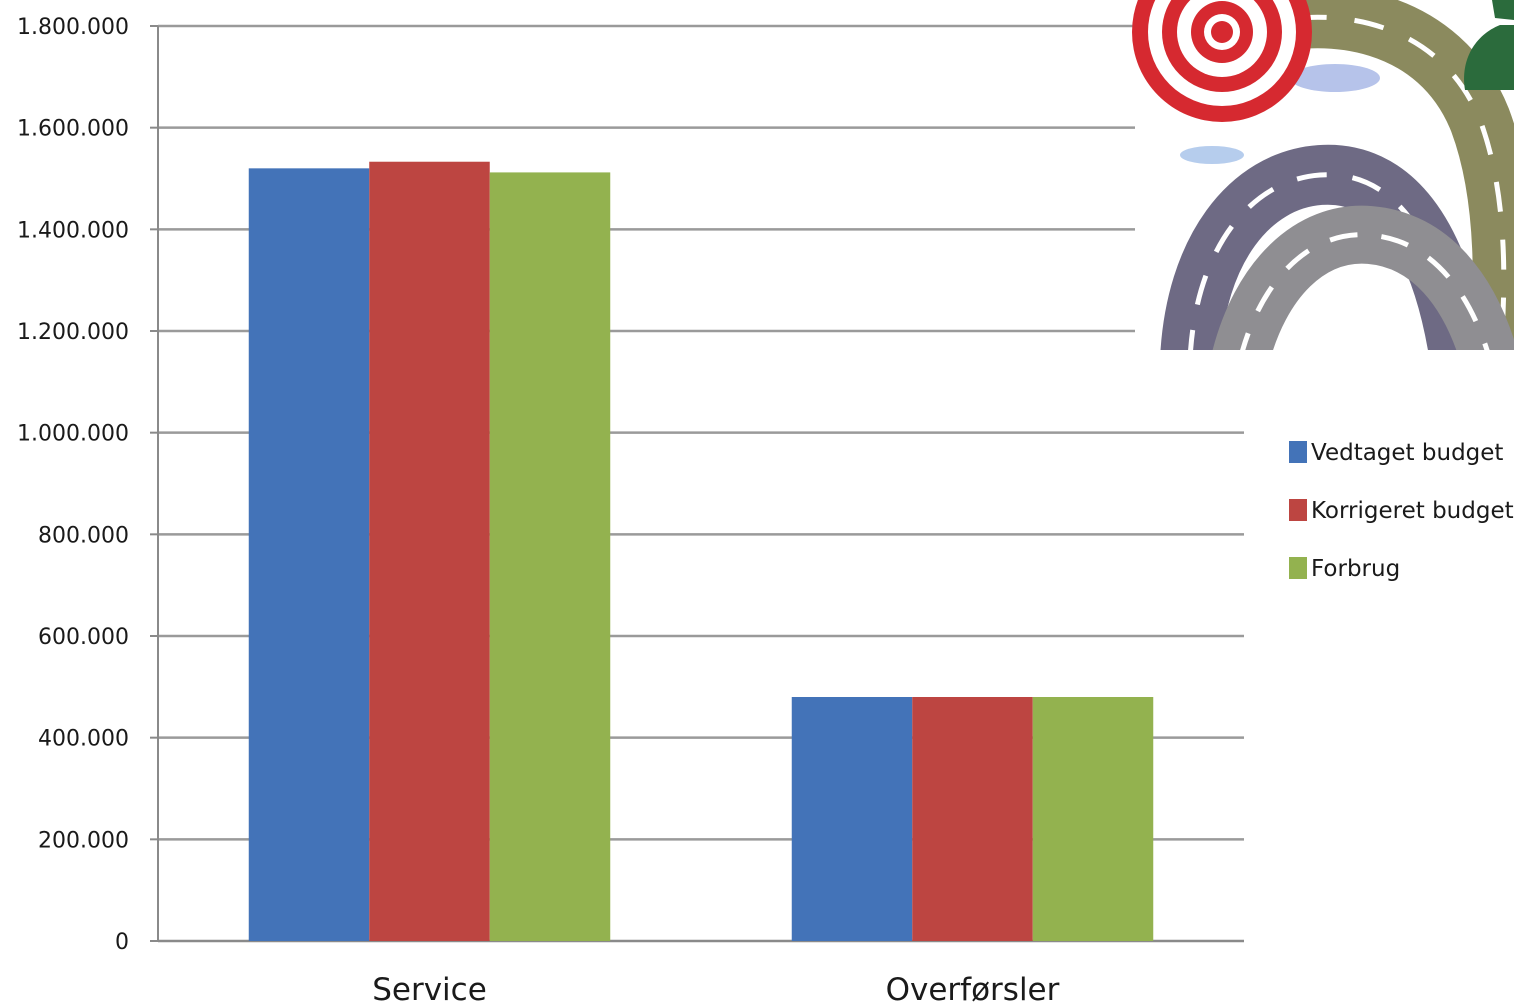 The height and width of the screenshot is (1005, 1514). I want to click on y-tick-label: 1.400.000, so click(73, 230).